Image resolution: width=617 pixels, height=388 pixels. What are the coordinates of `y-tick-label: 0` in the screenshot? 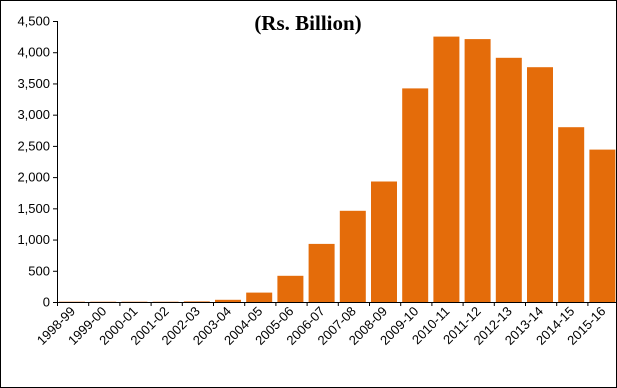 It's located at (46, 302).